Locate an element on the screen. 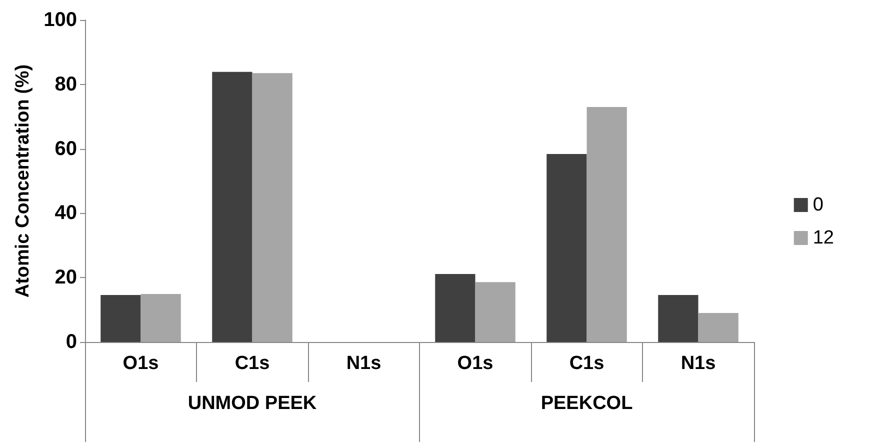 The height and width of the screenshot is (443, 879). legend-label: 0 is located at coordinates (818, 205).